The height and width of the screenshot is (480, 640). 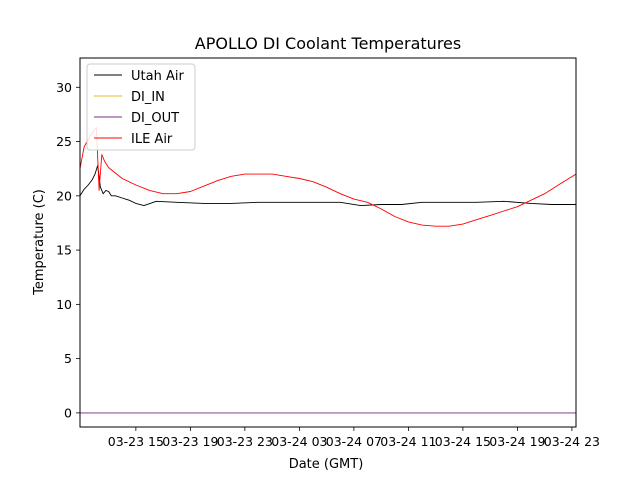 I want to click on x-axis-label: Date (GMT), so click(x=326, y=464).